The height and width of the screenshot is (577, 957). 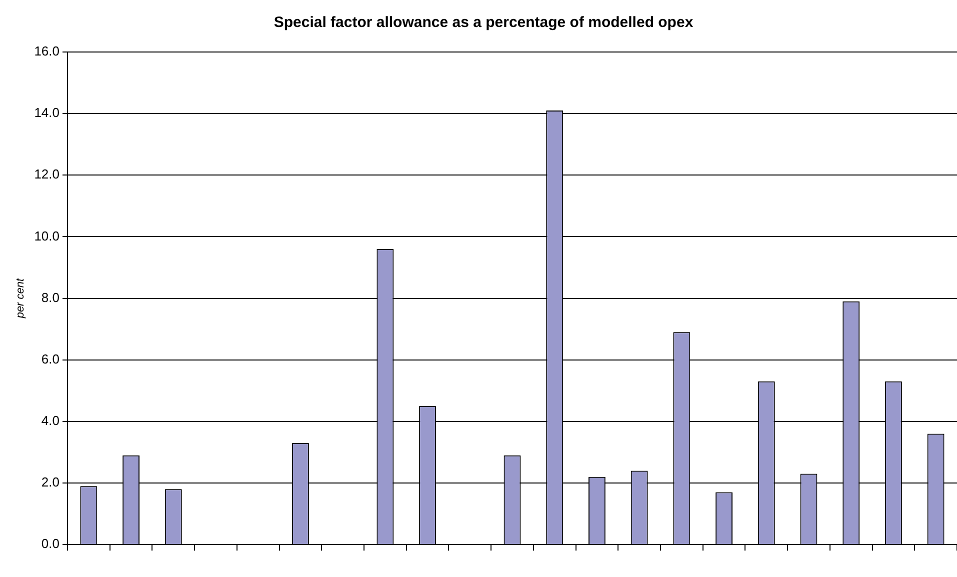 What do you see at coordinates (47, 51) in the screenshot?
I see `y-tick-label: 16.0` at bounding box center [47, 51].